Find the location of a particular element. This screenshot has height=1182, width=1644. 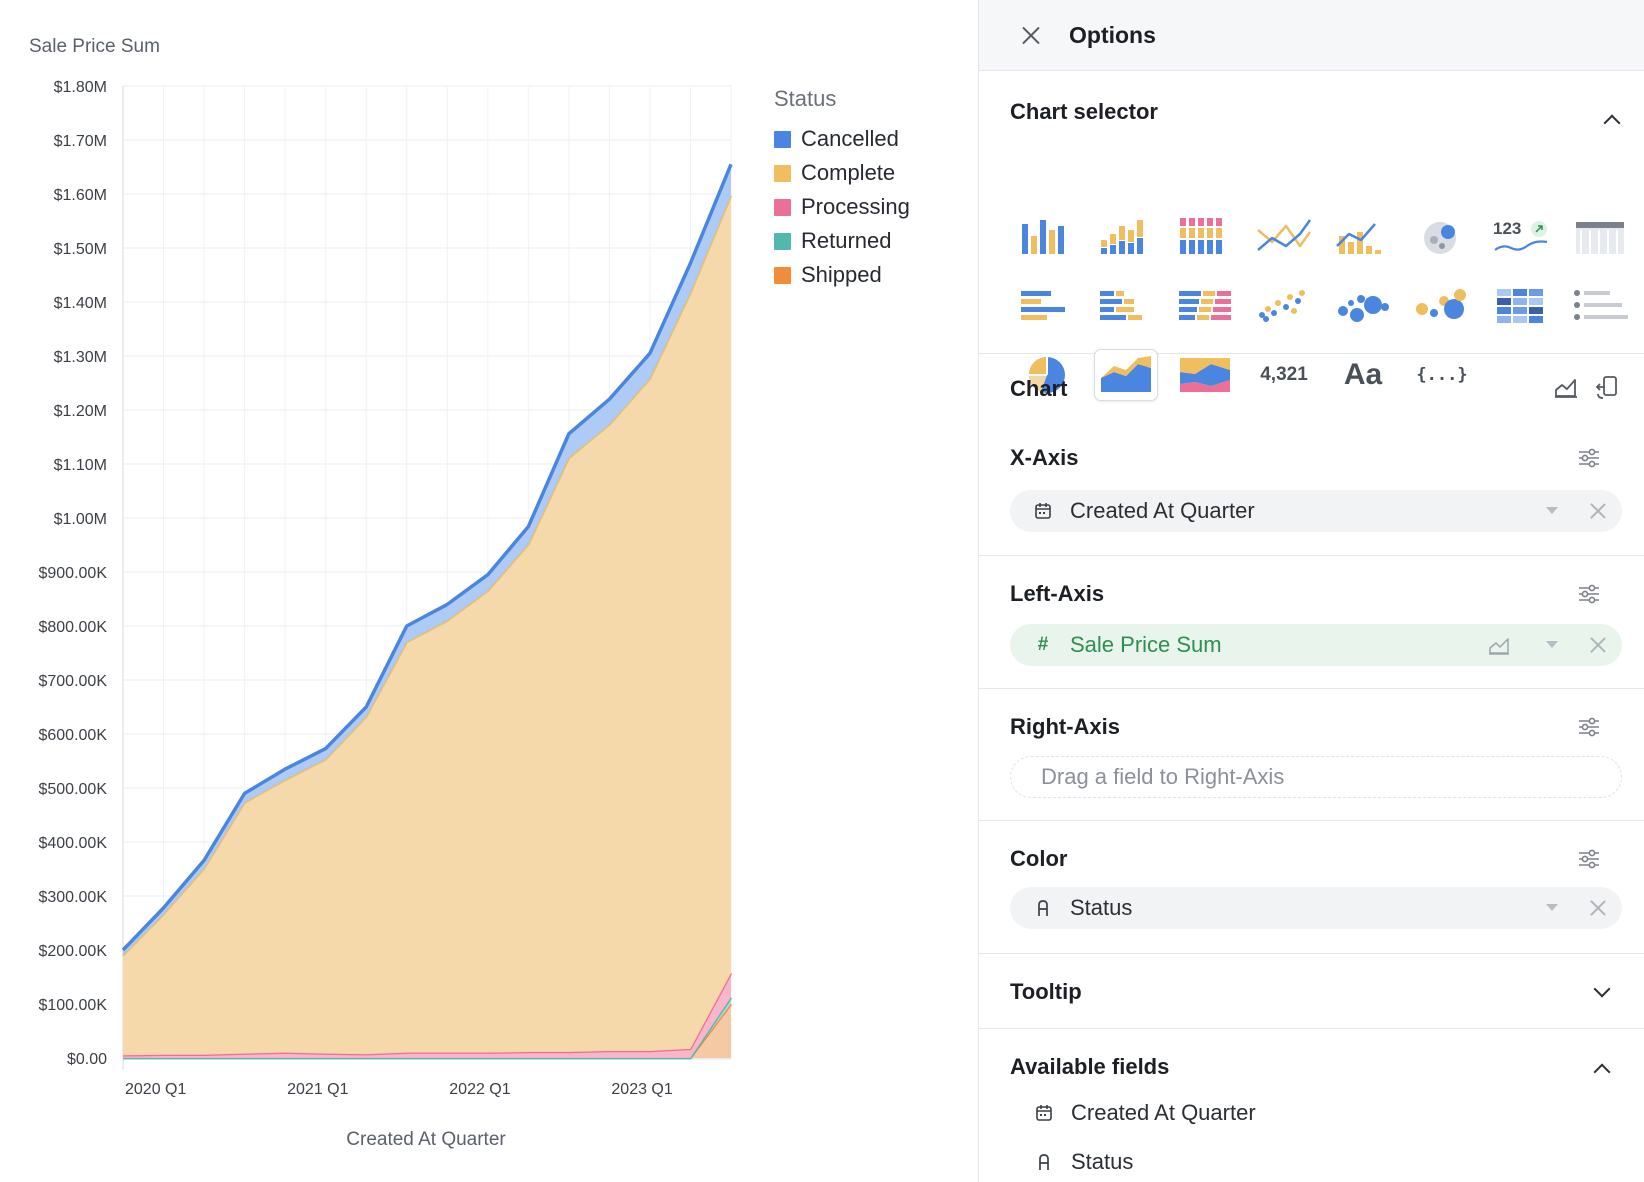

legend-label: Shipped is located at coordinates (841, 274).